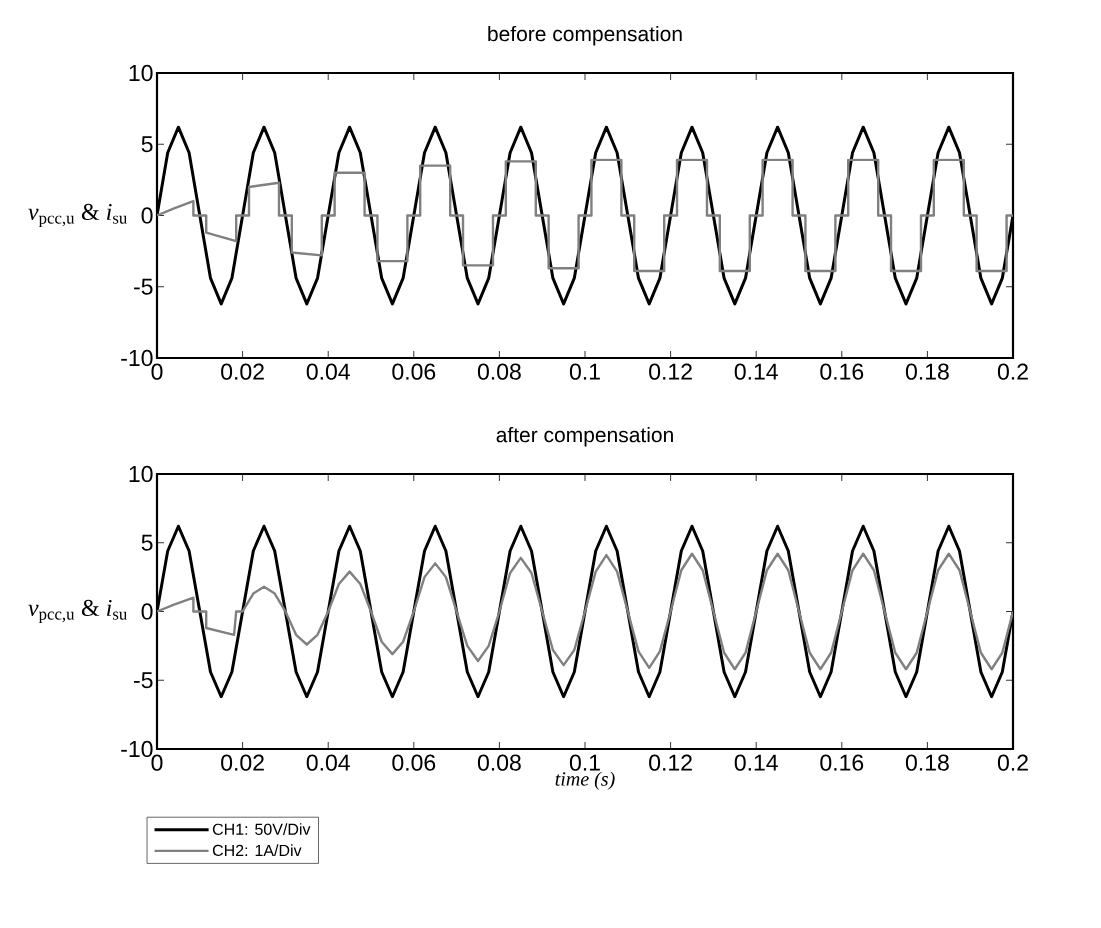  What do you see at coordinates (585, 35) in the screenshot?
I see `chart-title: before compensation` at bounding box center [585, 35].